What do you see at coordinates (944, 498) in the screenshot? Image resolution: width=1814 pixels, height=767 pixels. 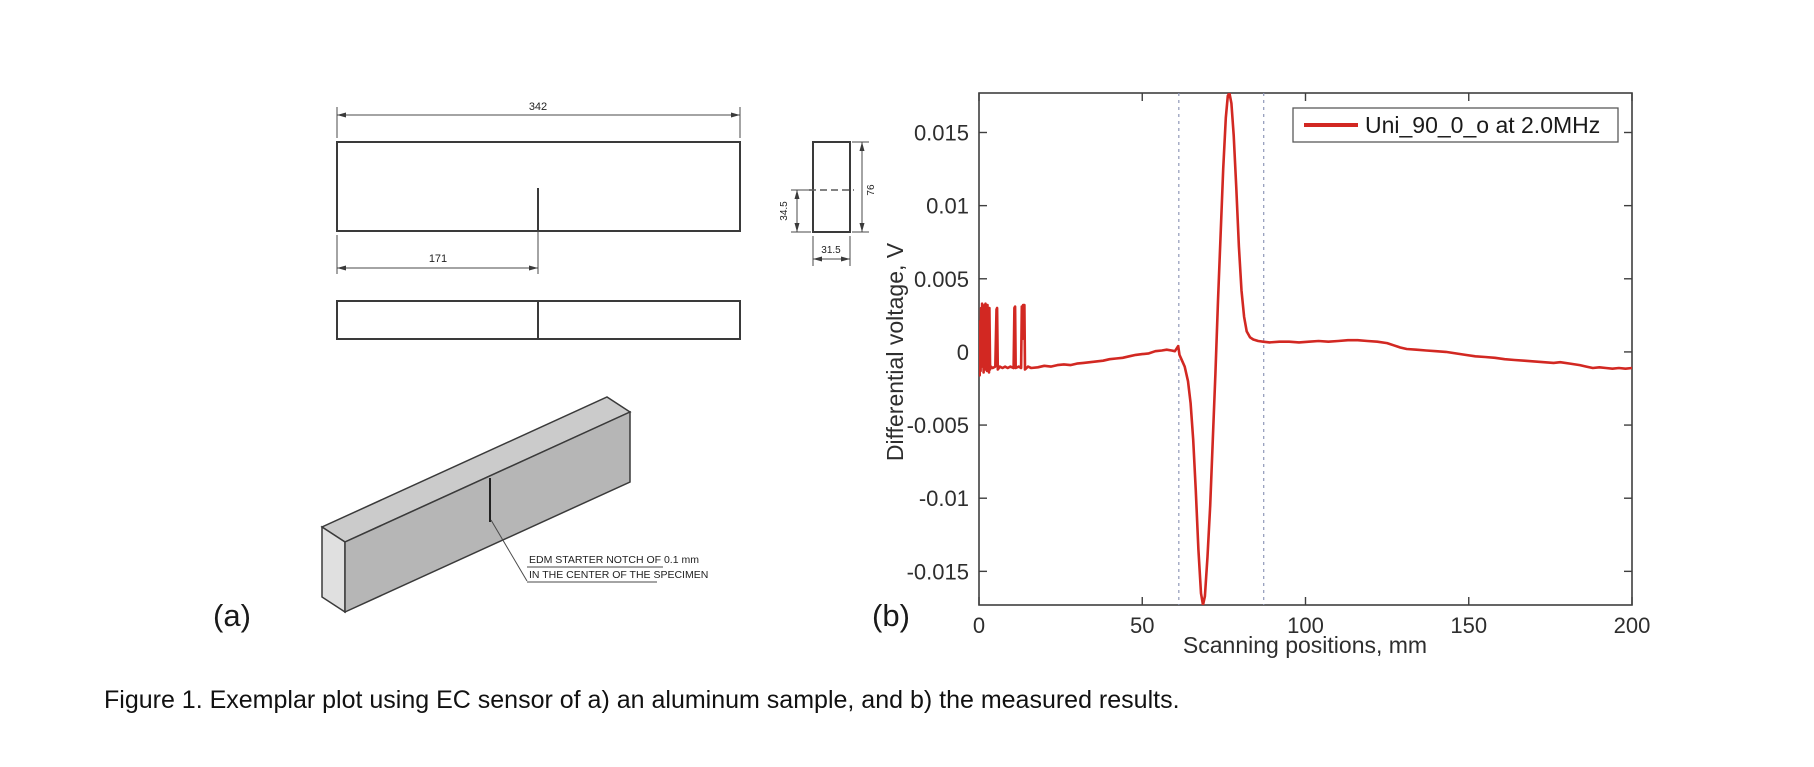 I see `y-tick-label: -0.01` at bounding box center [944, 498].